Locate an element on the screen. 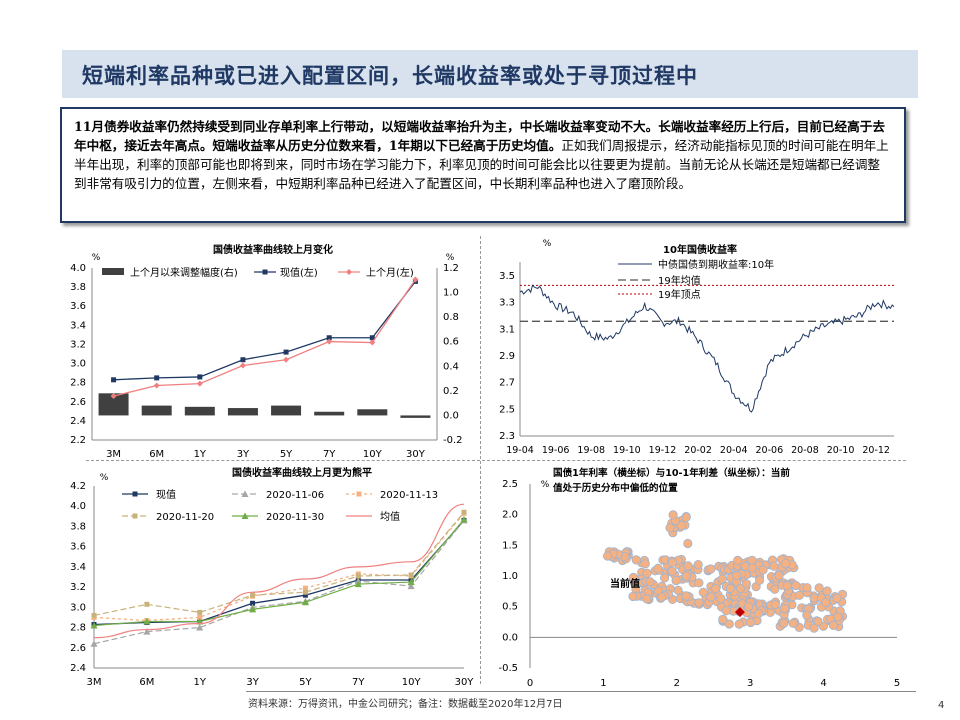 This screenshot has height=720, width=960. chart2-ytick: 2.9 is located at coordinates (507, 356).